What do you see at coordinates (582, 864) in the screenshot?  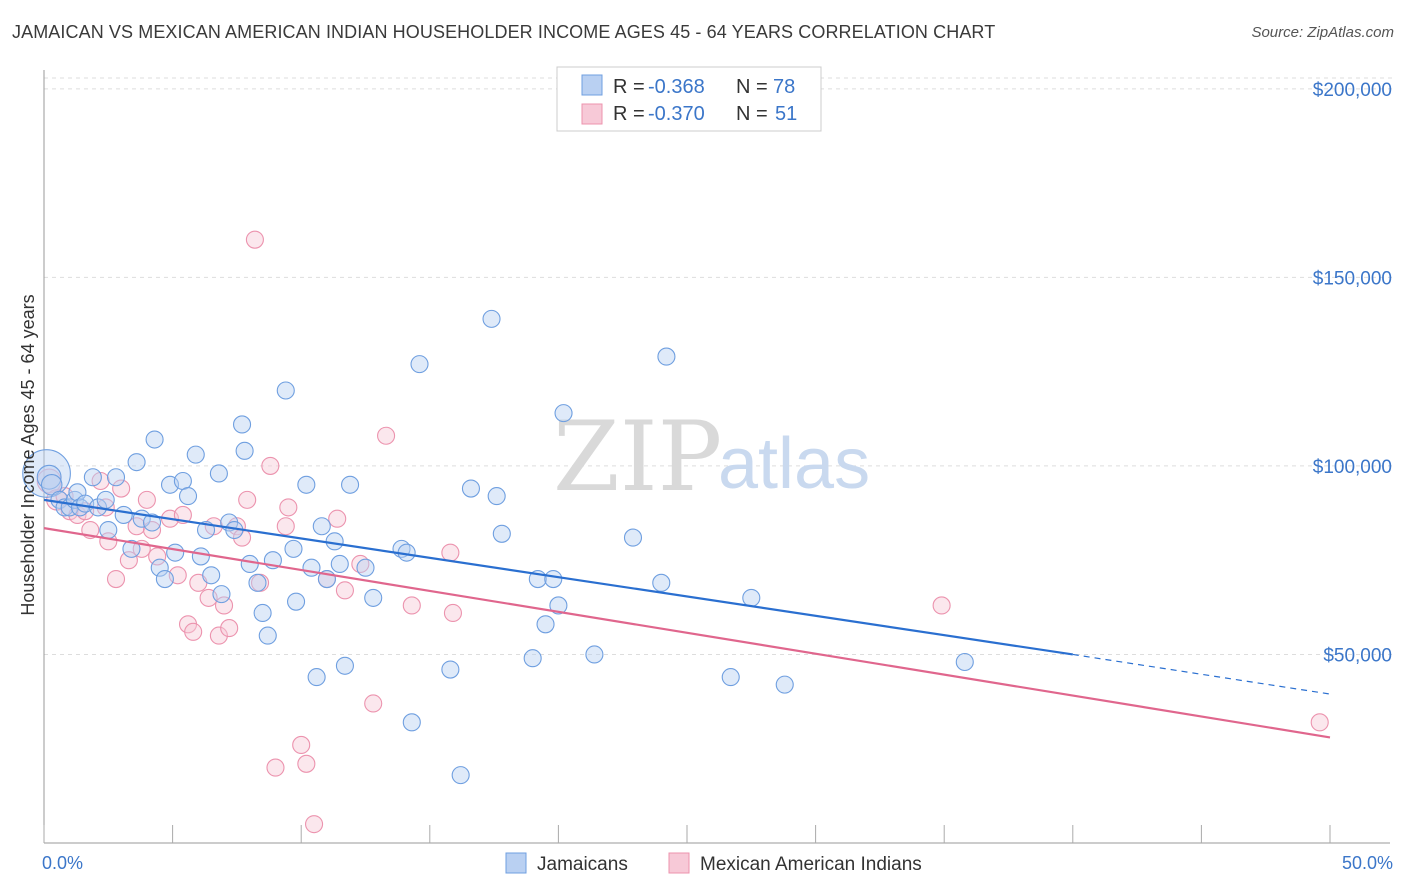 I see `bottom-legend-jamaicans: Jamaicans` at bounding box center [582, 864].